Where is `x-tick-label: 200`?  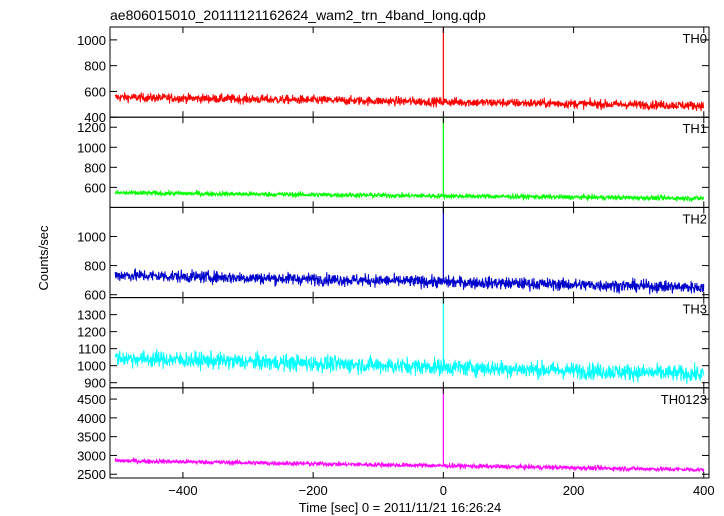
x-tick-label: 200 is located at coordinates (574, 490).